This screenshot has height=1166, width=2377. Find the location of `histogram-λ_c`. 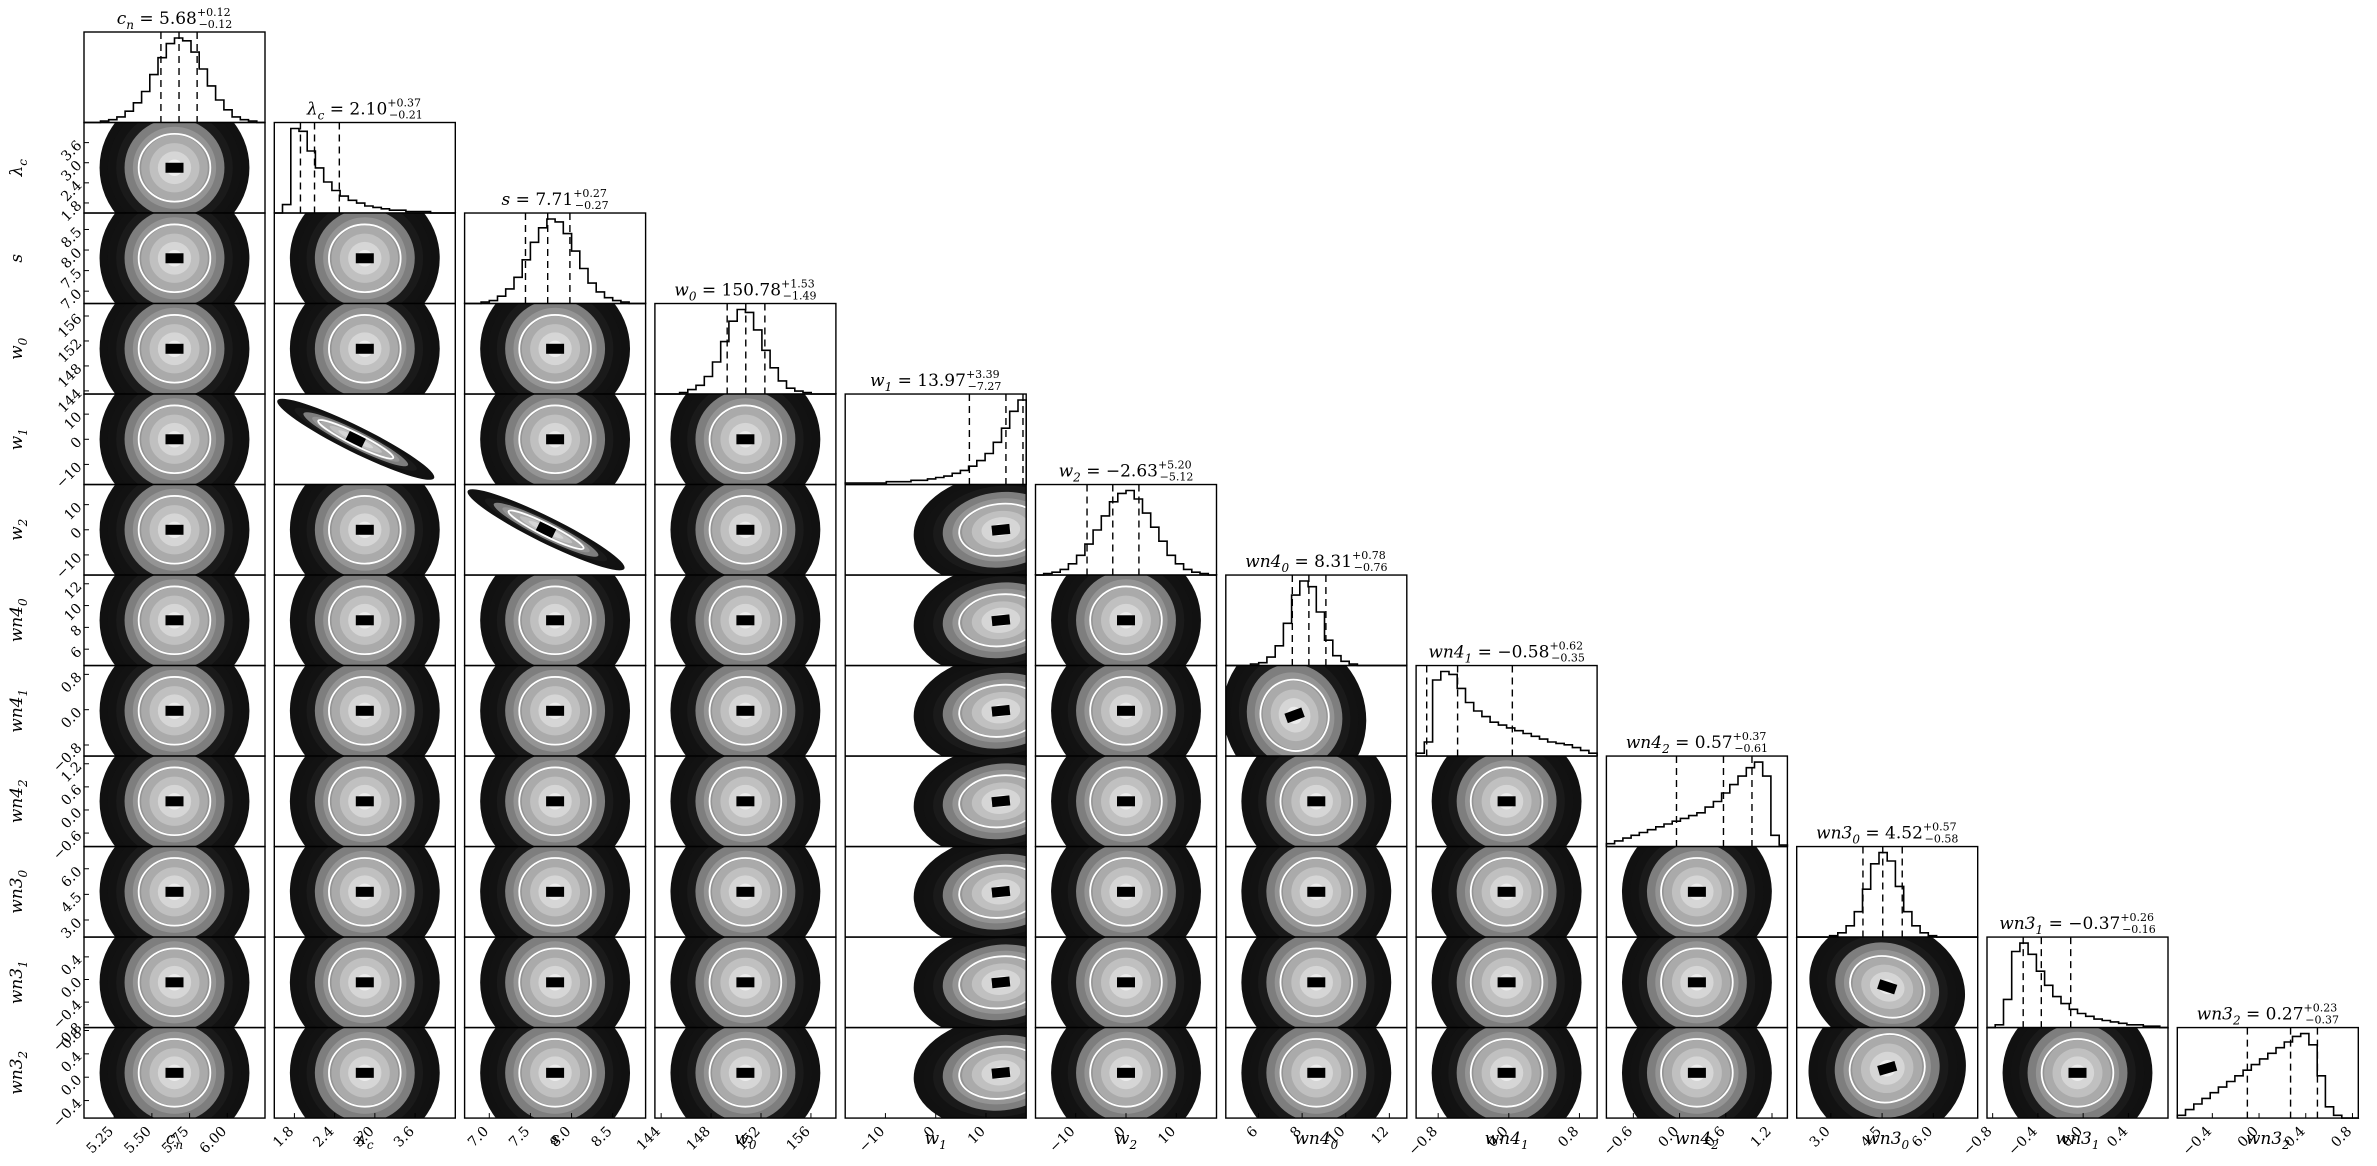

histogram-λ_c is located at coordinates (365, 170).